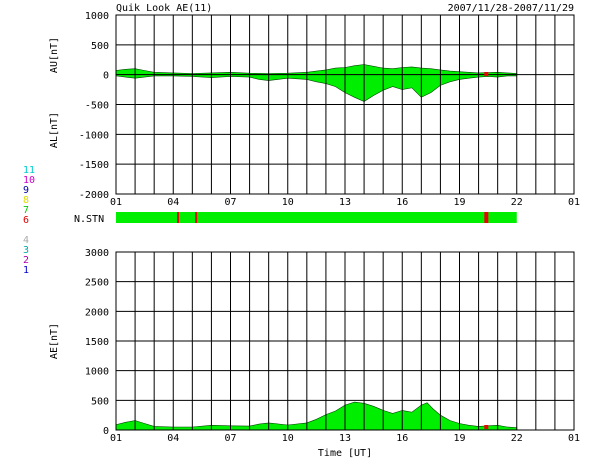  Describe the element at coordinates (26, 200) in the screenshot. I see `legend-station-8: 8` at that location.